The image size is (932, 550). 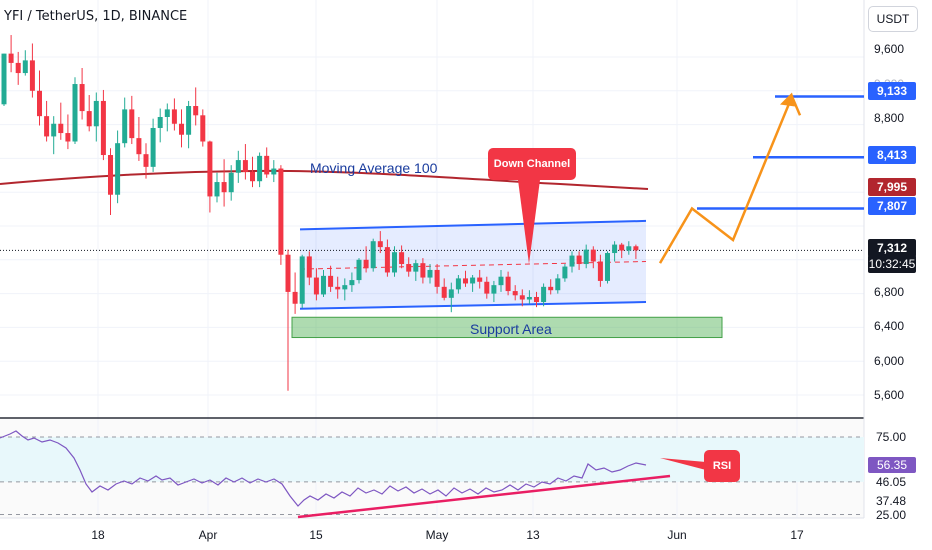 I want to click on symbol-title: YFI / TetherUS, 1D, BINANCE, so click(x=96, y=16).